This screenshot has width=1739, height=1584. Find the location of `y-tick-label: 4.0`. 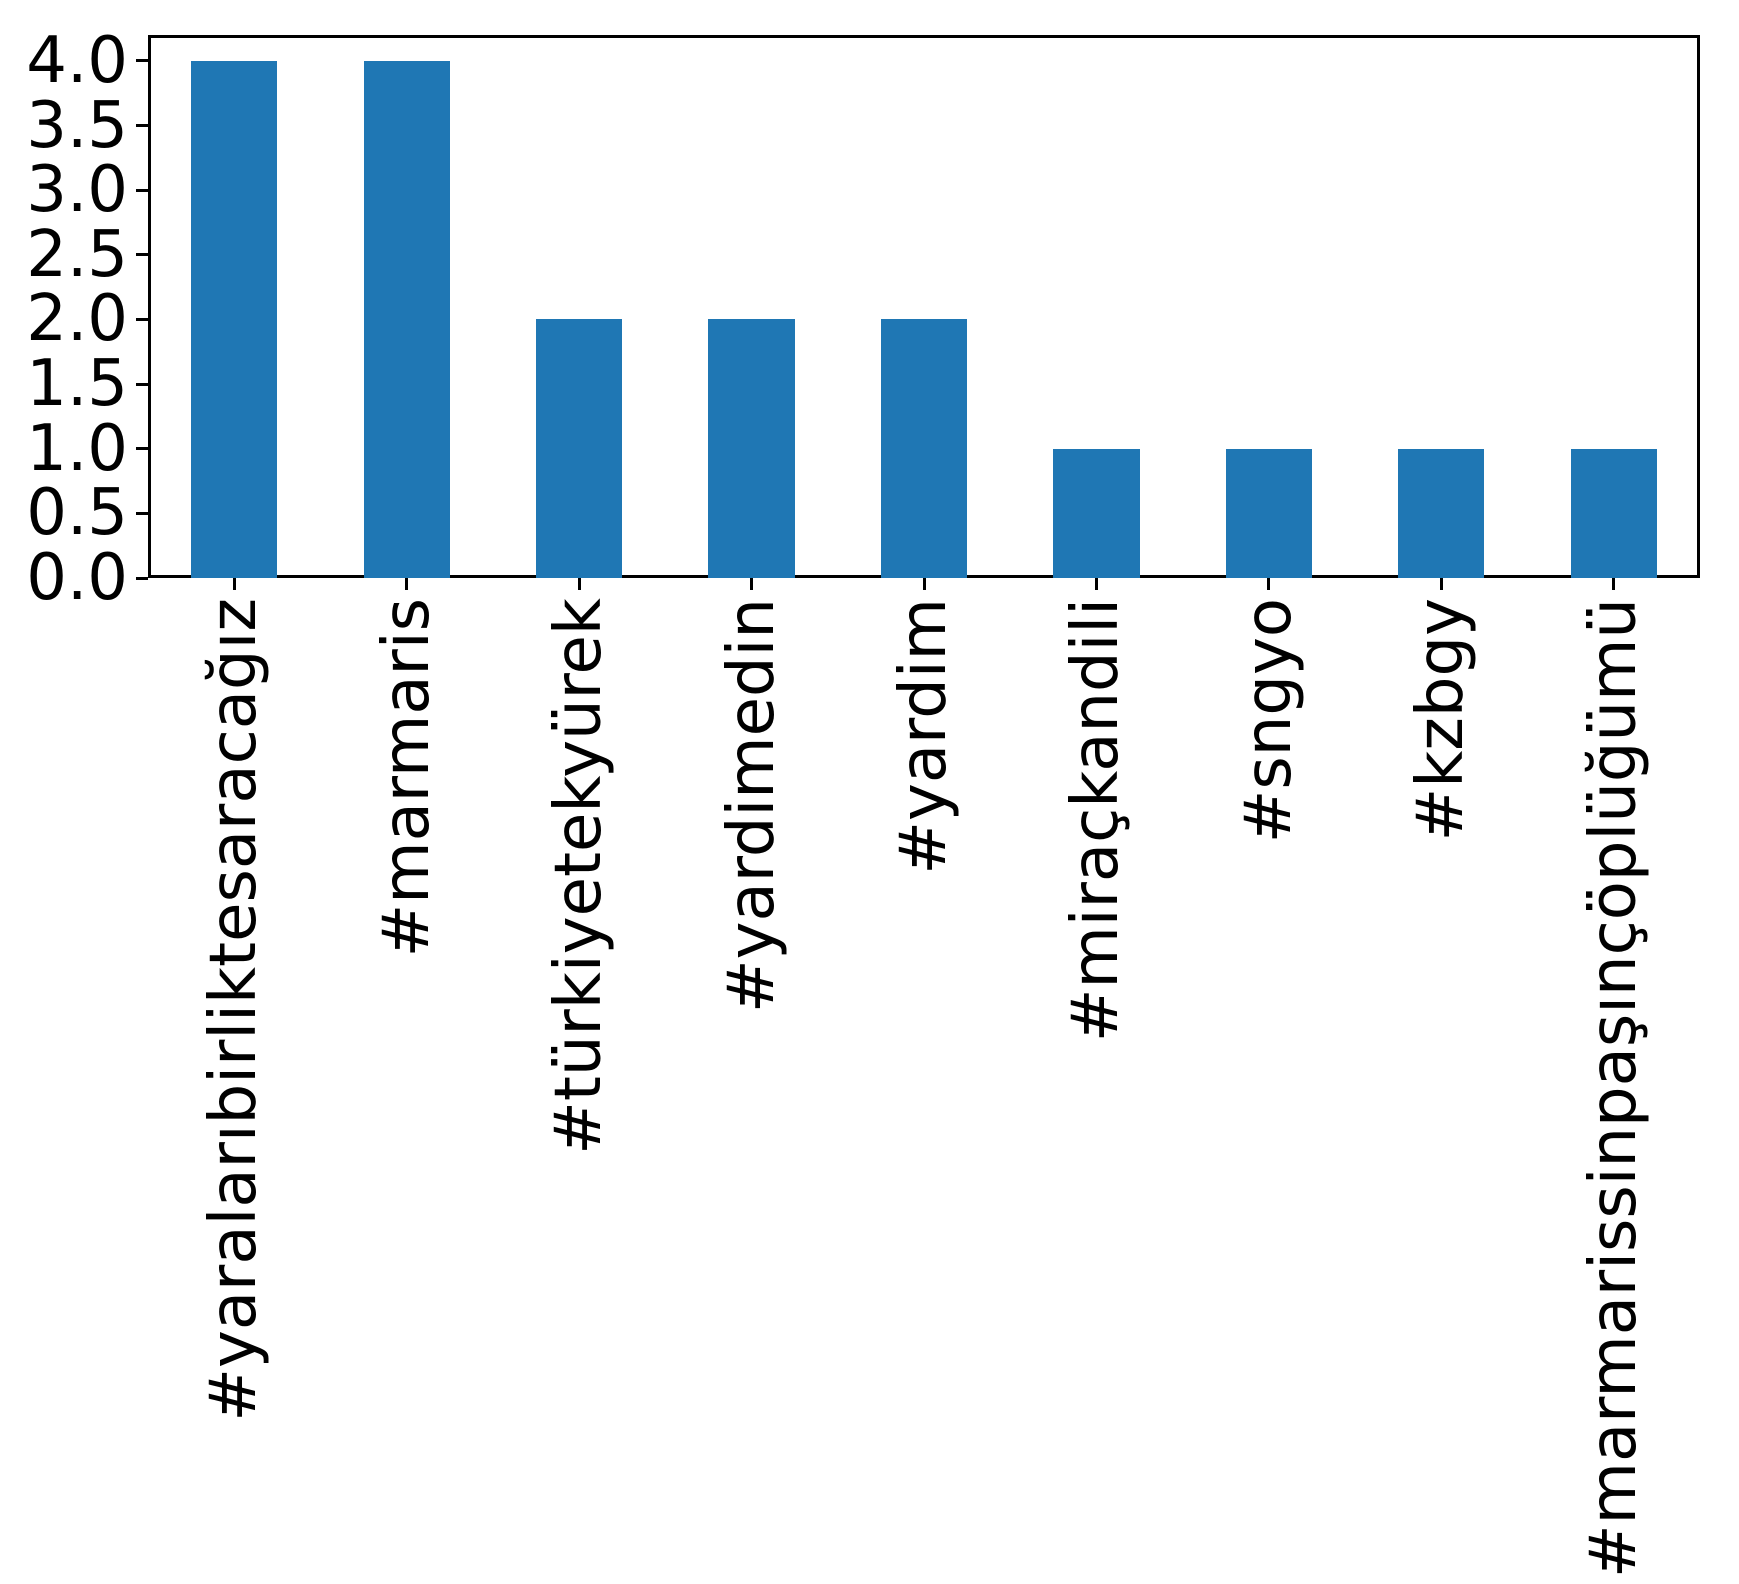

y-tick-label: 4.0 is located at coordinates (77, 60).